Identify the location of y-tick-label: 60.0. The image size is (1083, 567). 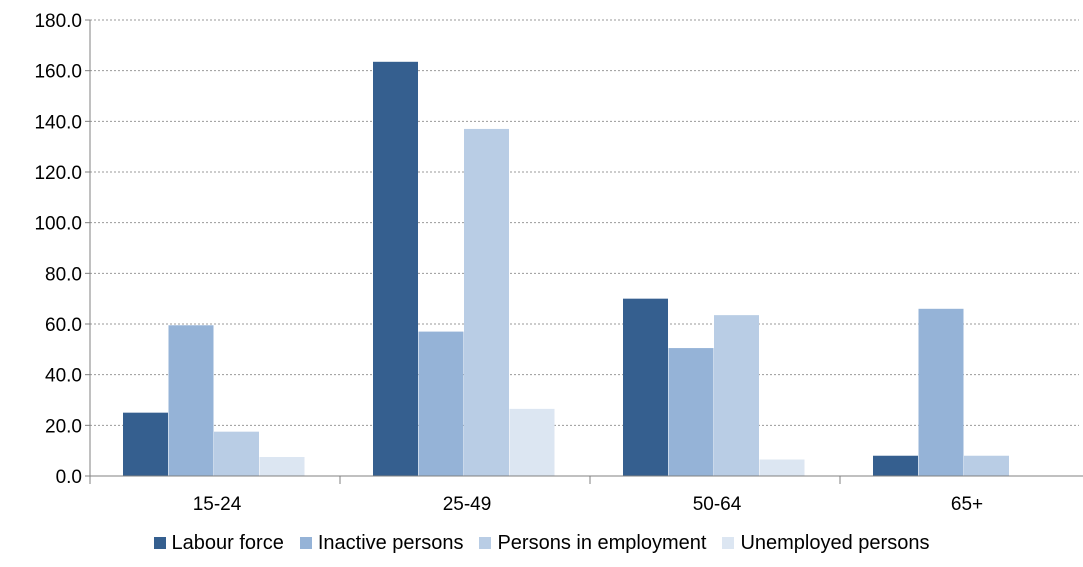
(63, 325).